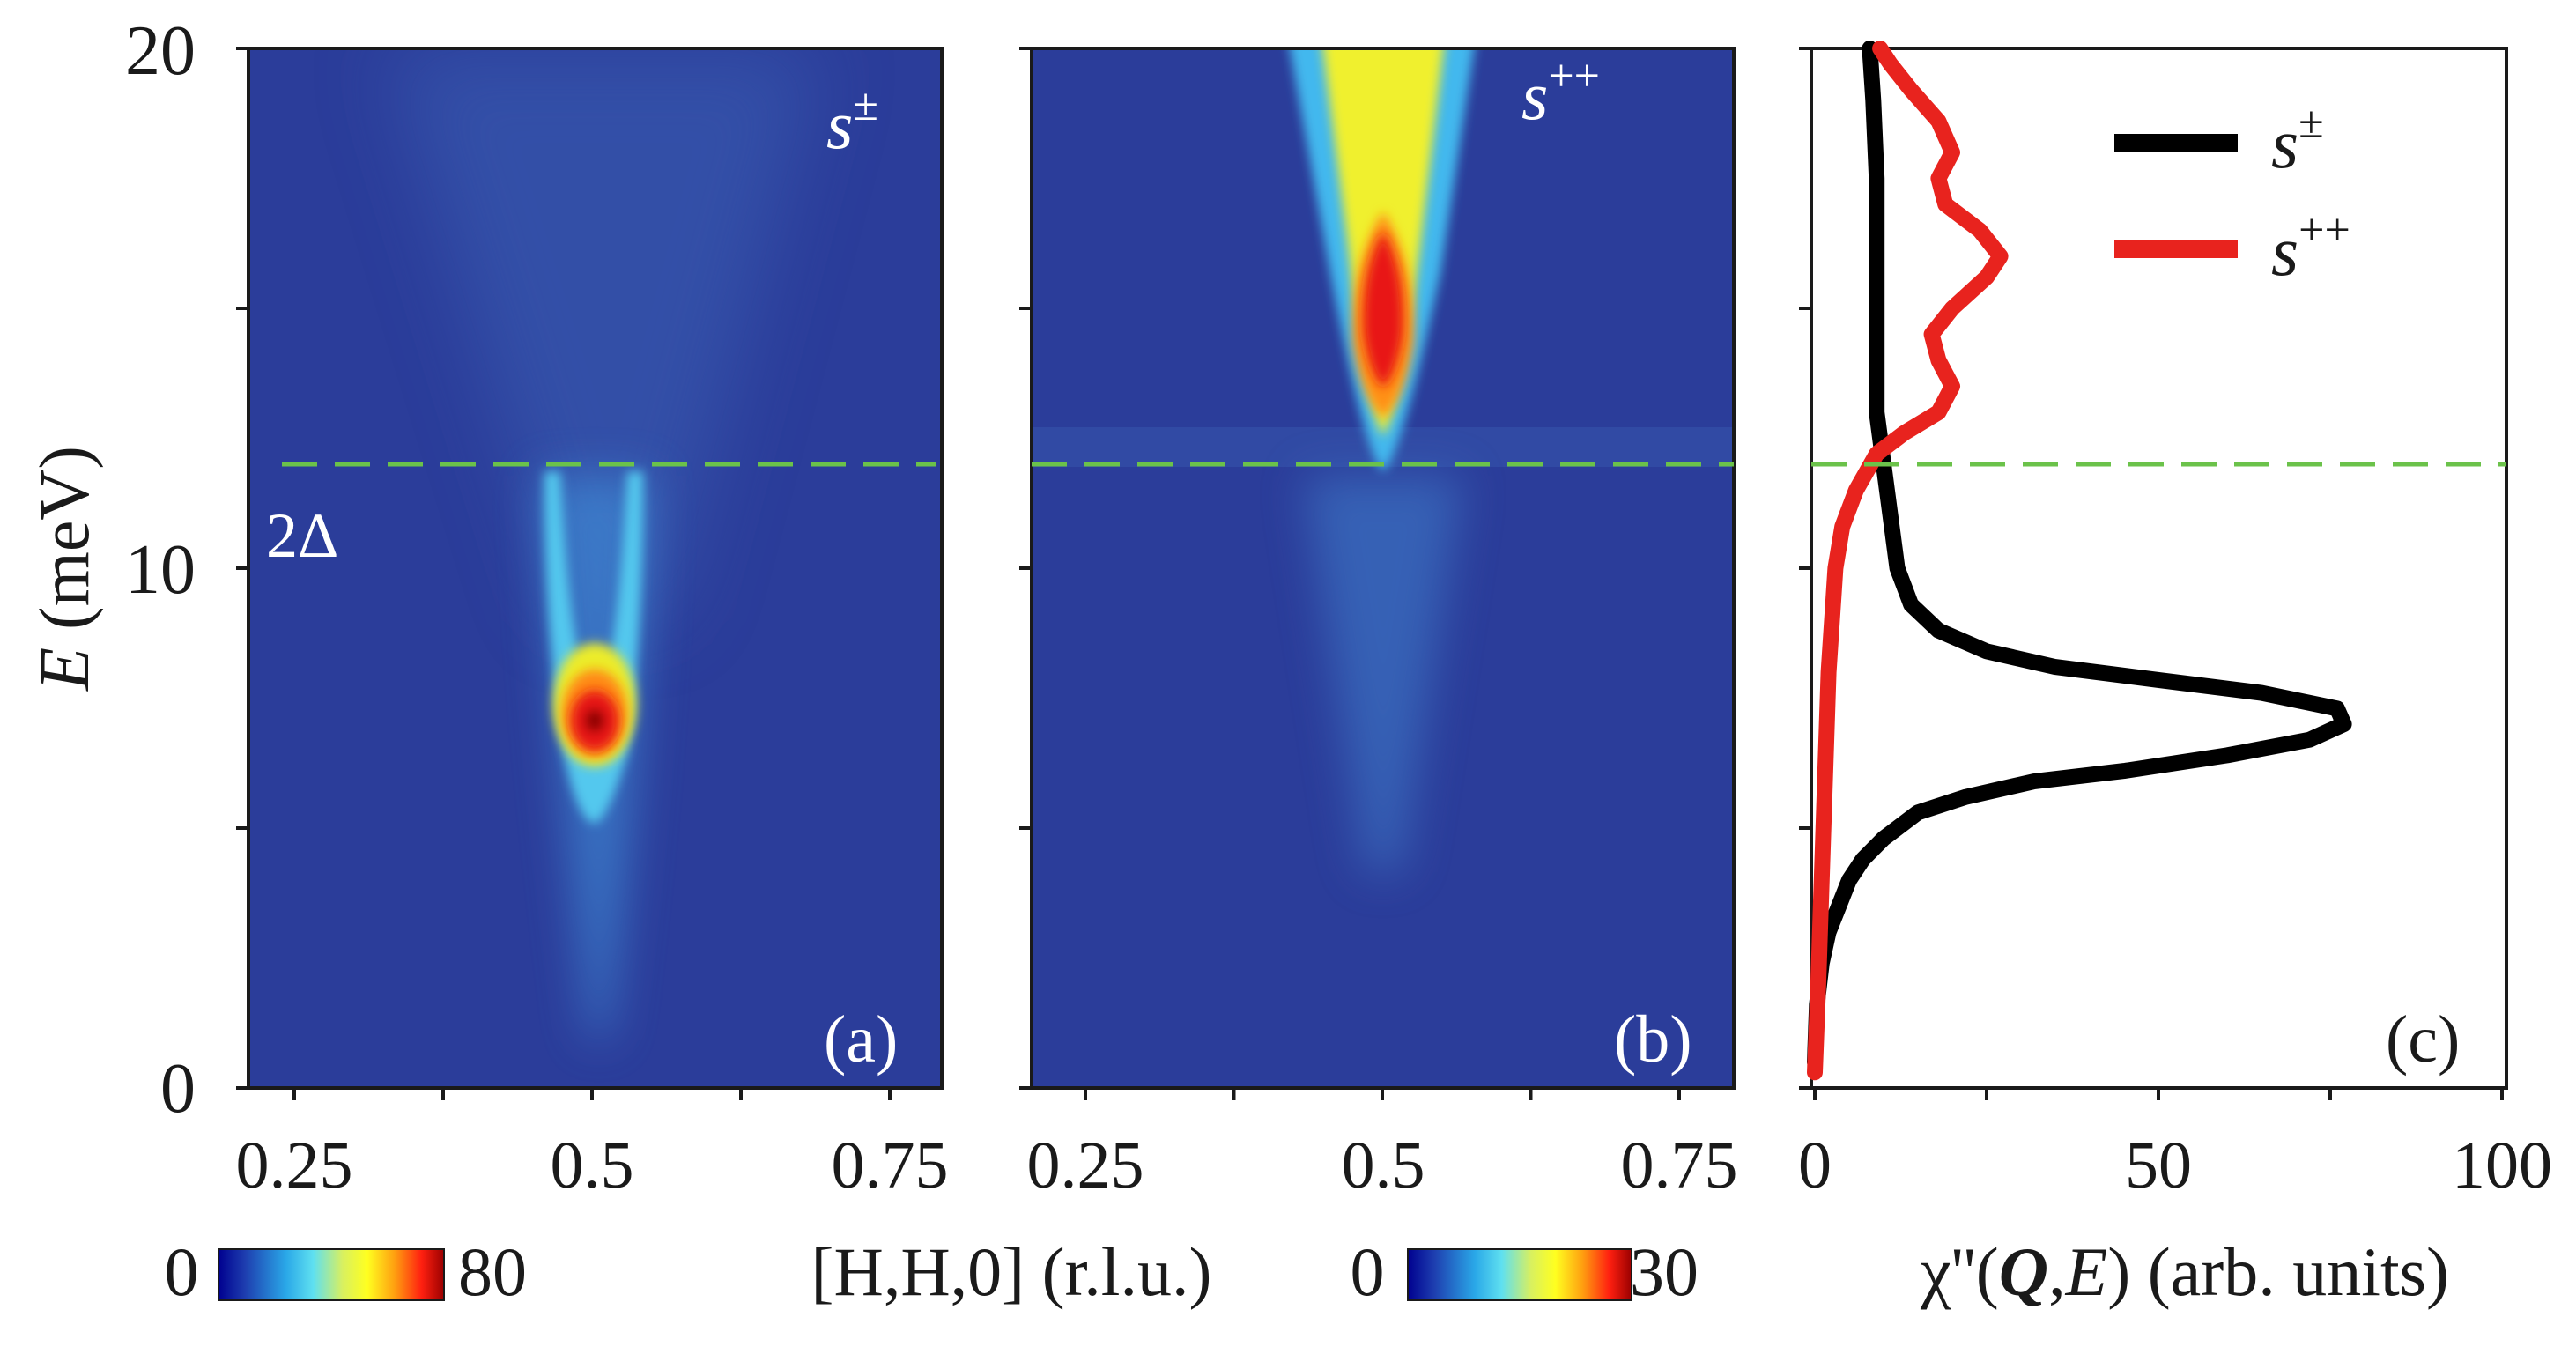 The width and height of the screenshot is (2576, 1354). What do you see at coordinates (1665, 1272) in the screenshot?
I see `colorbar-b-max: 30` at bounding box center [1665, 1272].